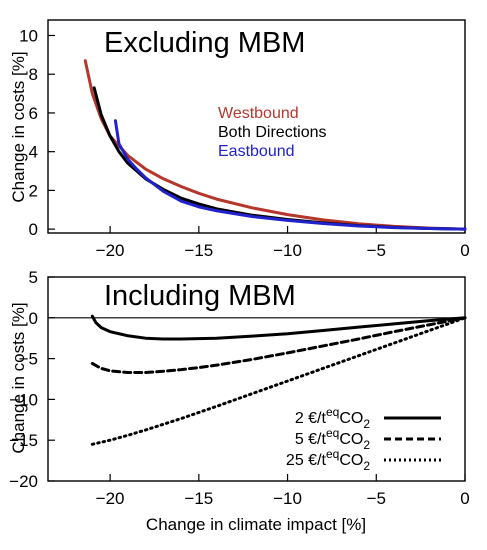 Image resolution: width=487 pixels, height=550 pixels. Describe the element at coordinates (28, 35) in the screenshot. I see `y-tick-label: 10` at that location.